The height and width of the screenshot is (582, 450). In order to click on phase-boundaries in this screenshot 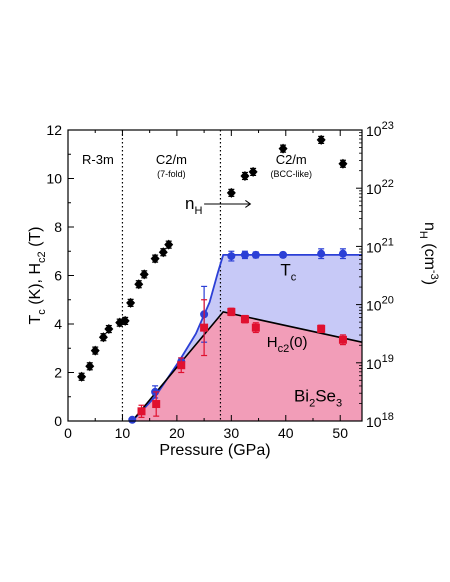, I will do `click(171, 275)`.